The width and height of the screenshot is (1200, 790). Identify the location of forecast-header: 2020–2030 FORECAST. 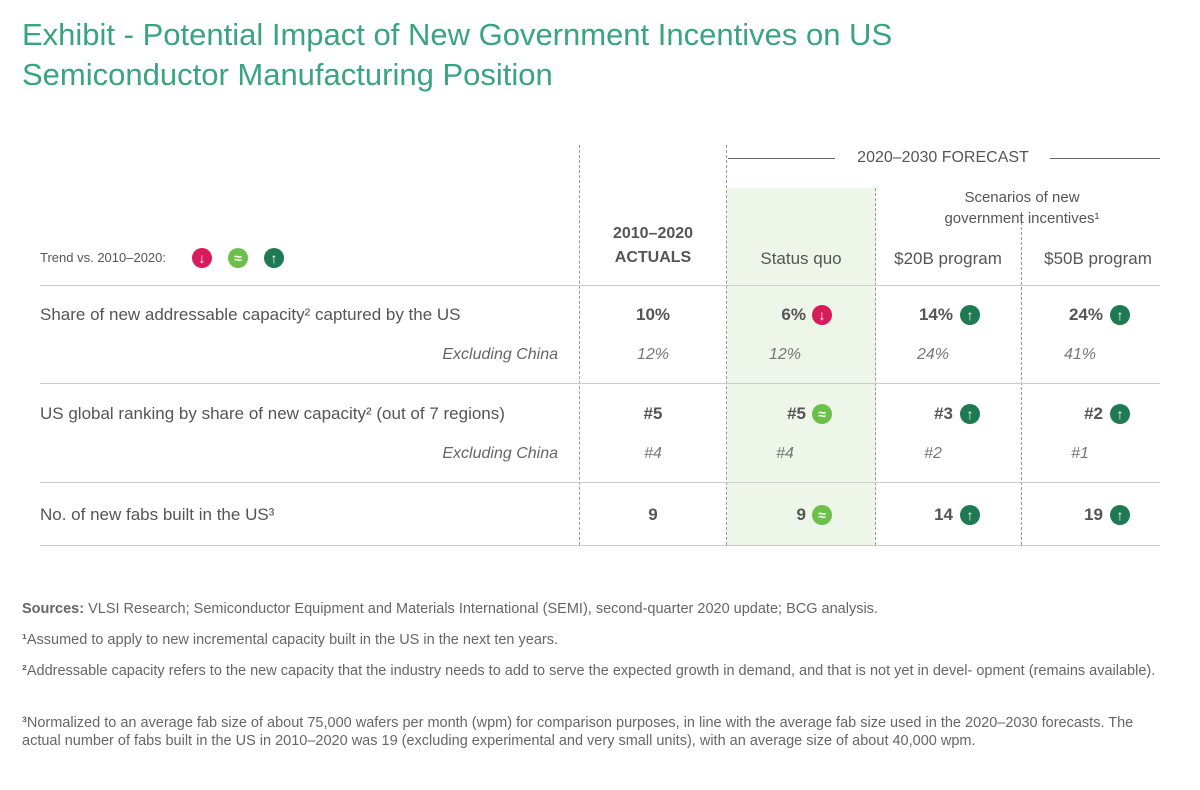
(943, 157).